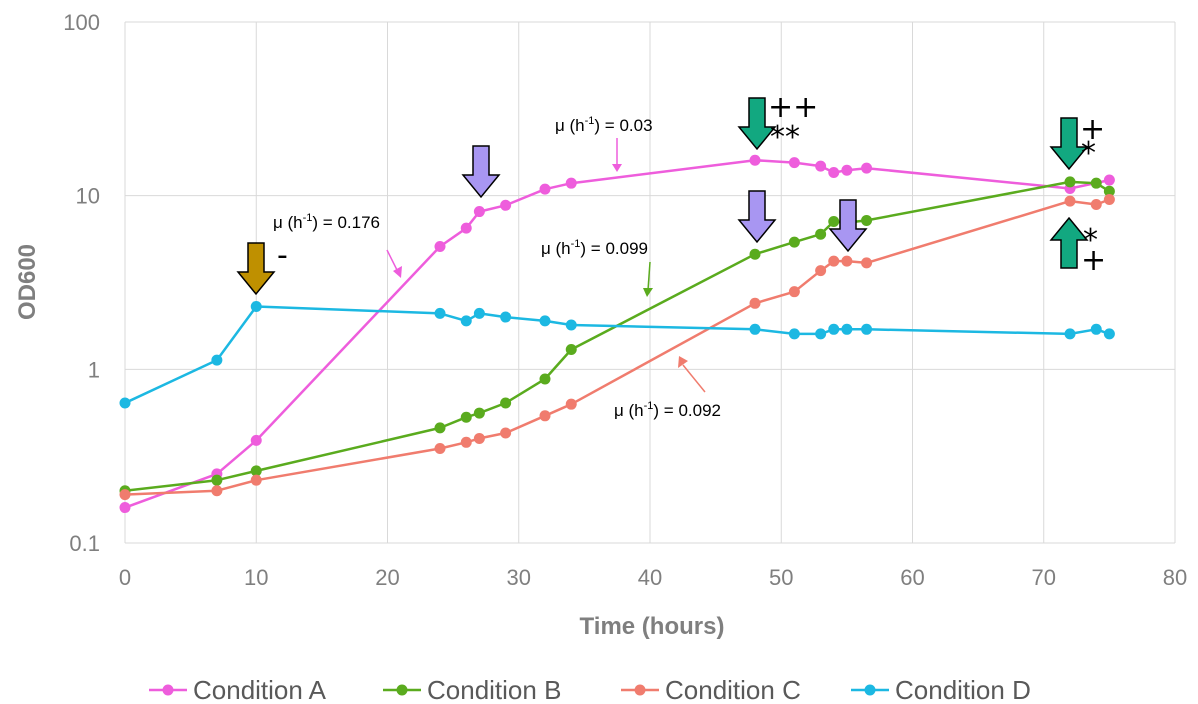 This screenshot has width=1198, height=704. I want to click on x-axis-ticks: 0 10 20 30 40 50 60 70 80, so click(653, 577).